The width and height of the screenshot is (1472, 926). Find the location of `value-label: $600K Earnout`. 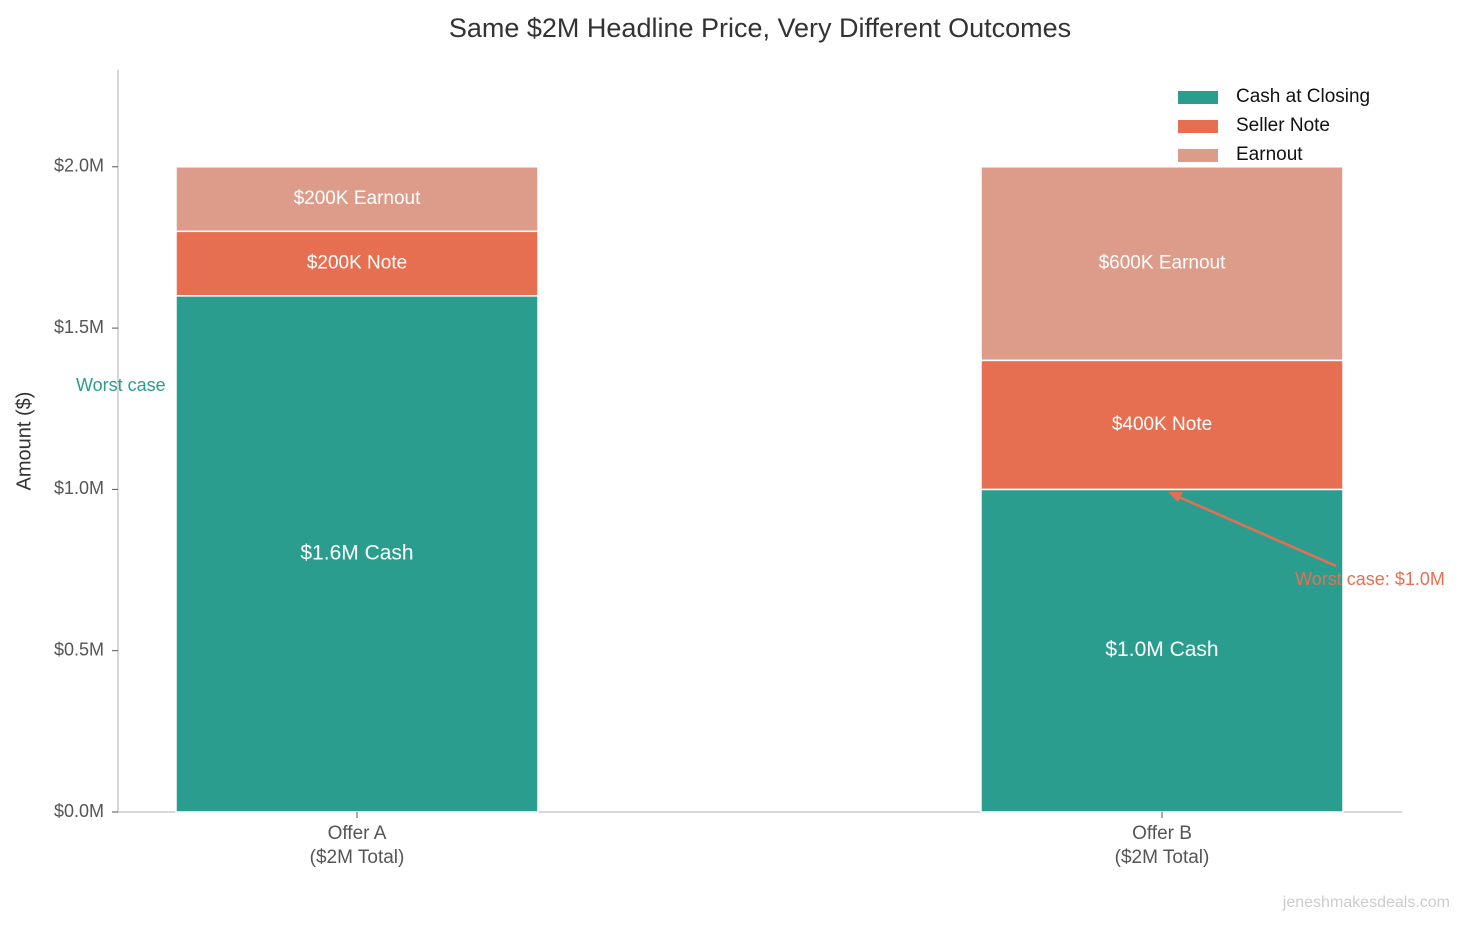

value-label: $600K Earnout is located at coordinates (1162, 263).